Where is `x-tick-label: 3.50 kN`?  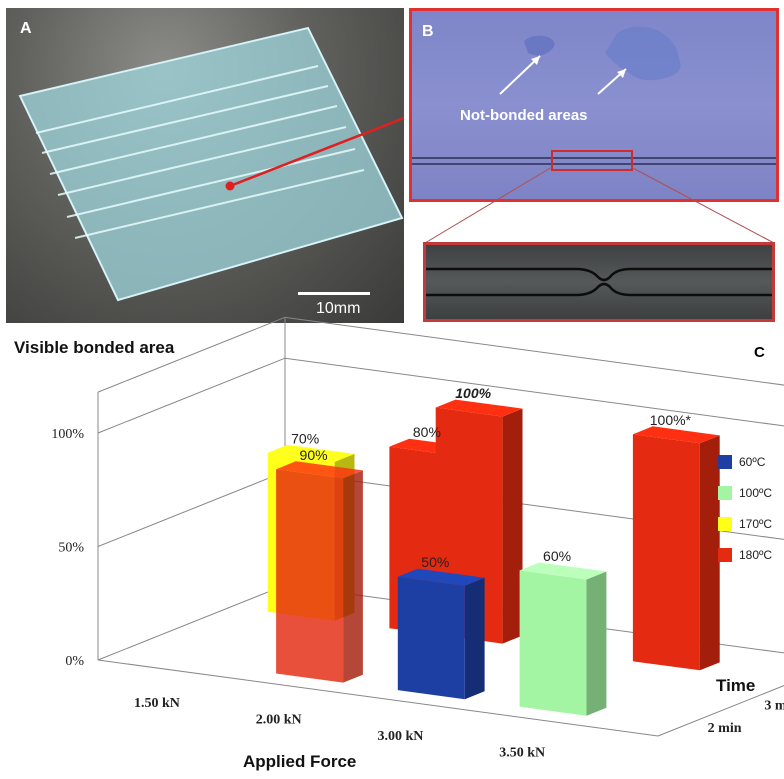 x-tick-label: 3.50 kN is located at coordinates (522, 753).